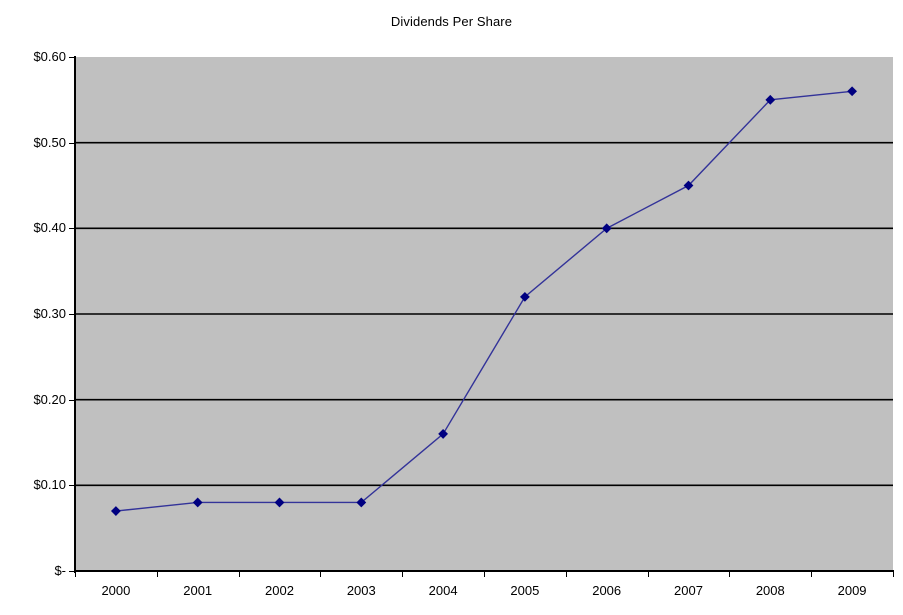 This screenshot has width=903, height=615. I want to click on x-axis-tick-label: 2000, so click(116, 590).